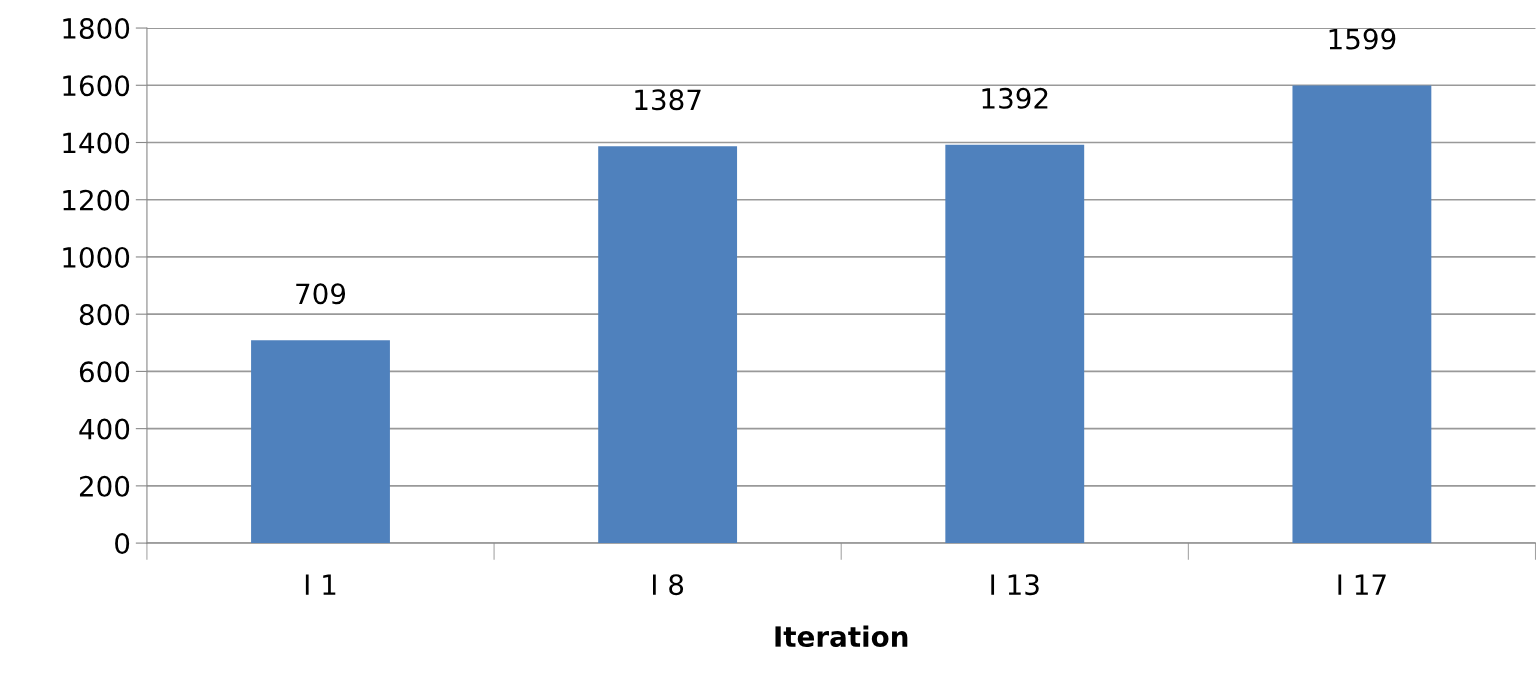 Image resolution: width=1537 pixels, height=684 pixels. Describe the element at coordinates (122, 544) in the screenshot. I see `y-tick-label: 0` at that location.